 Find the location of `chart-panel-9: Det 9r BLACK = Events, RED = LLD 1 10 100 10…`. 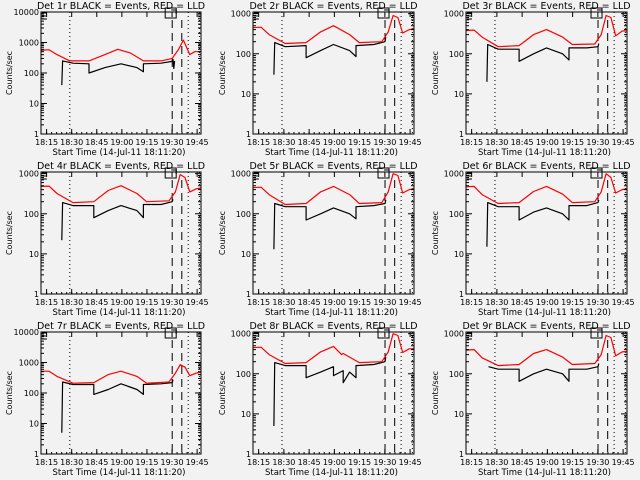

chart-panel-9: Det 9r BLACK = Events, RED = LLD 1 10 100 10… is located at coordinates (533, 399).